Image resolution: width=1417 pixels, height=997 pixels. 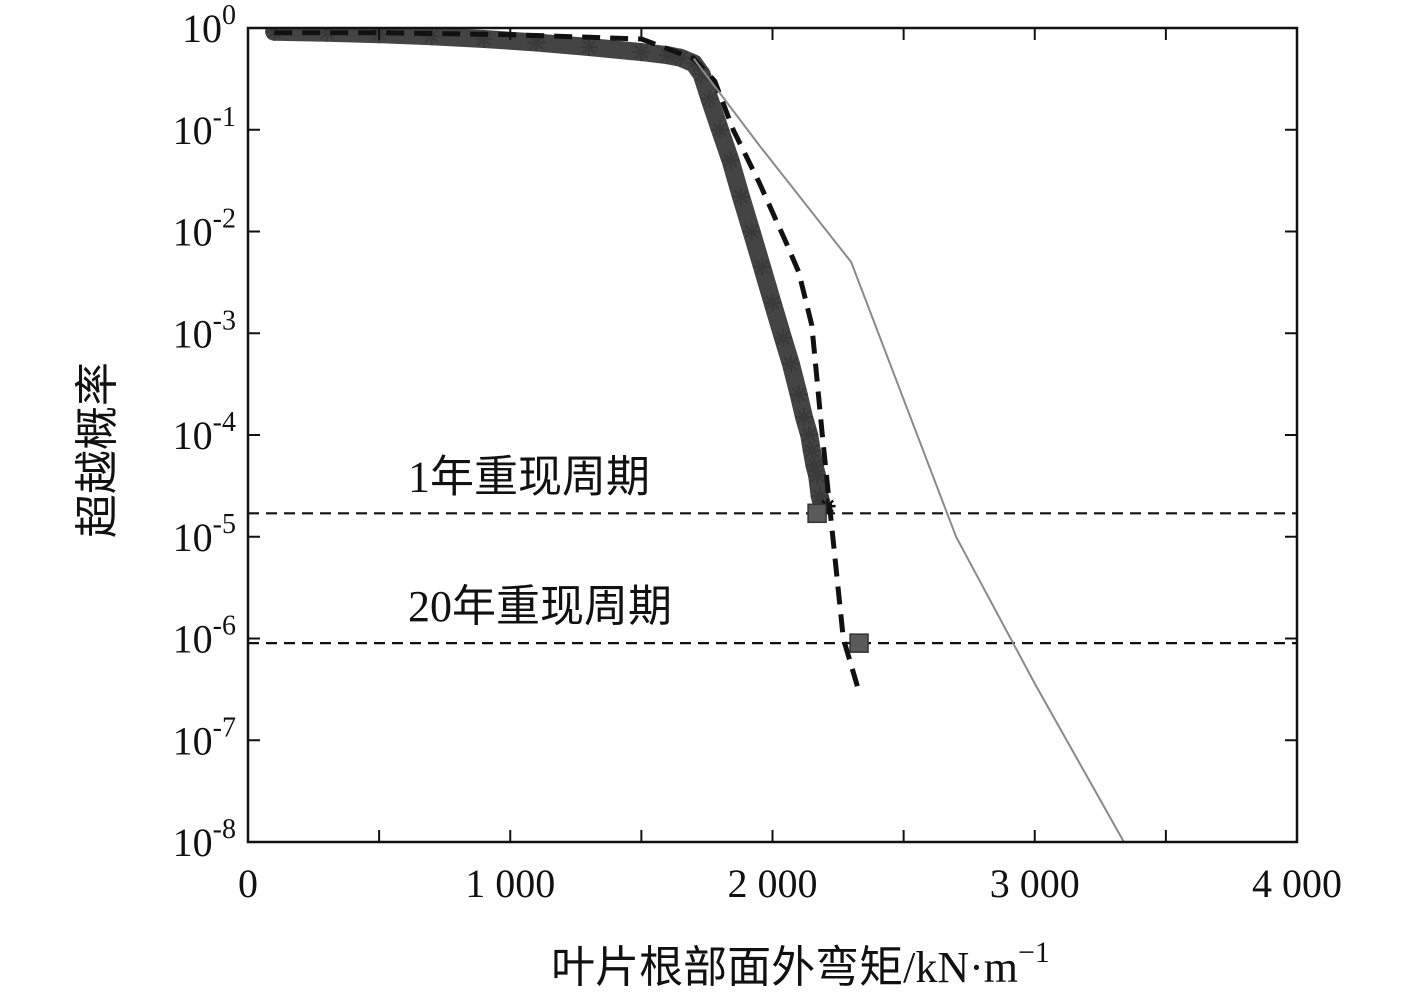 I want to click on y-tick-exponent: -8, so click(x=224, y=829).